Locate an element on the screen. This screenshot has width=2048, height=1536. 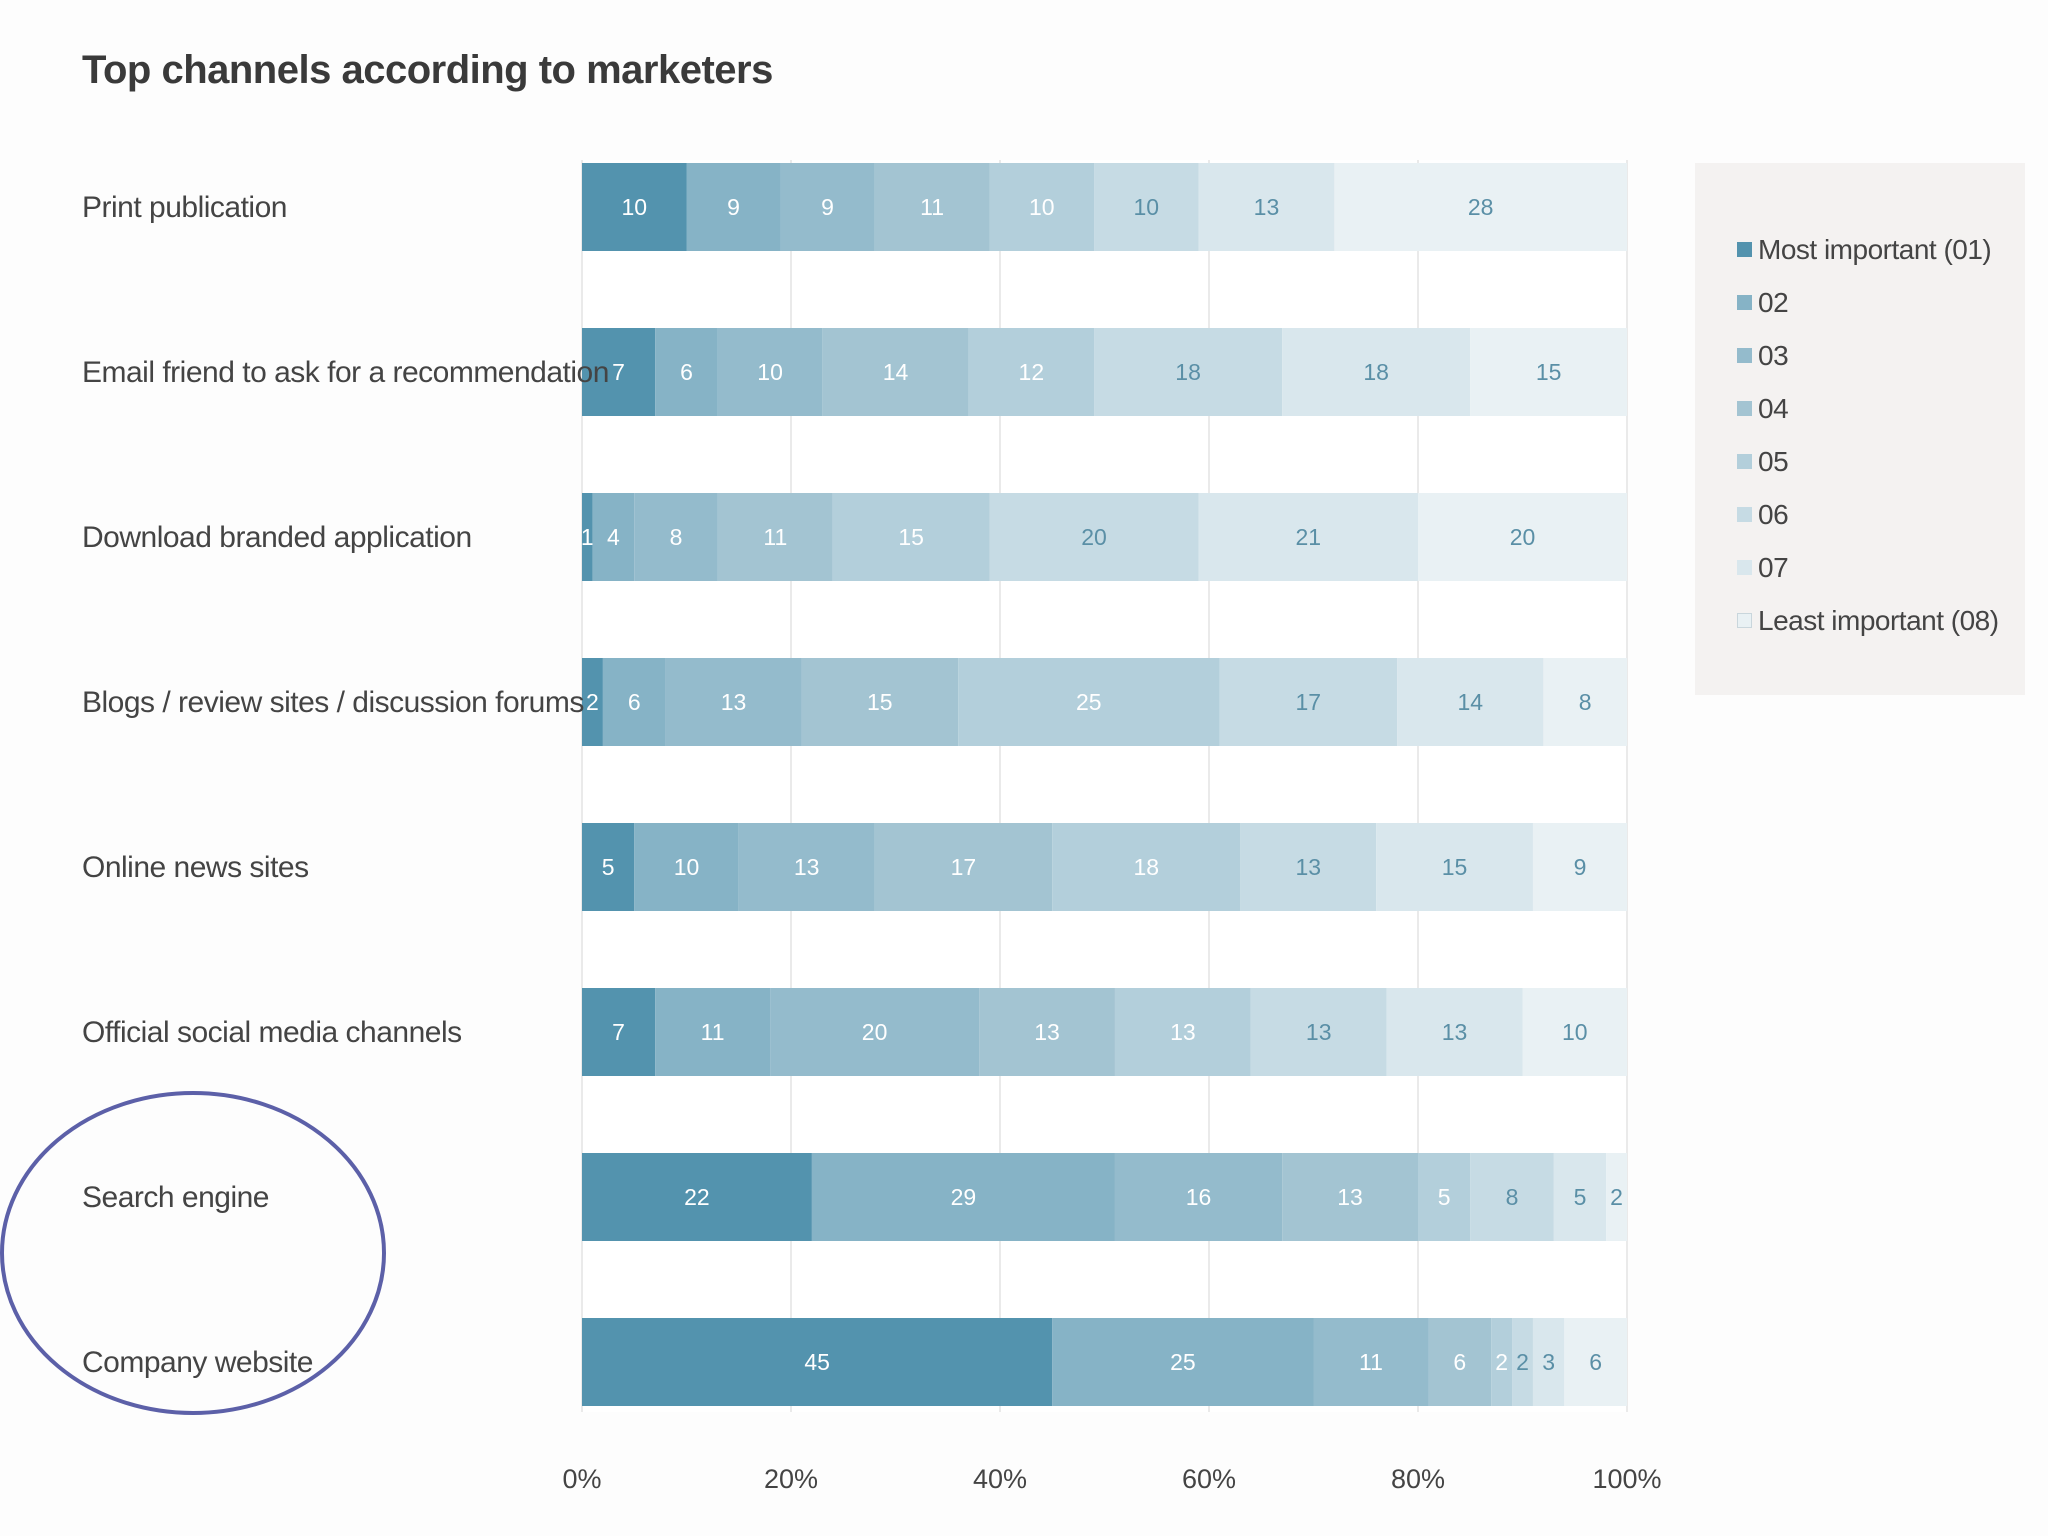
segment-value-label: 1 is located at coordinates (587, 537).